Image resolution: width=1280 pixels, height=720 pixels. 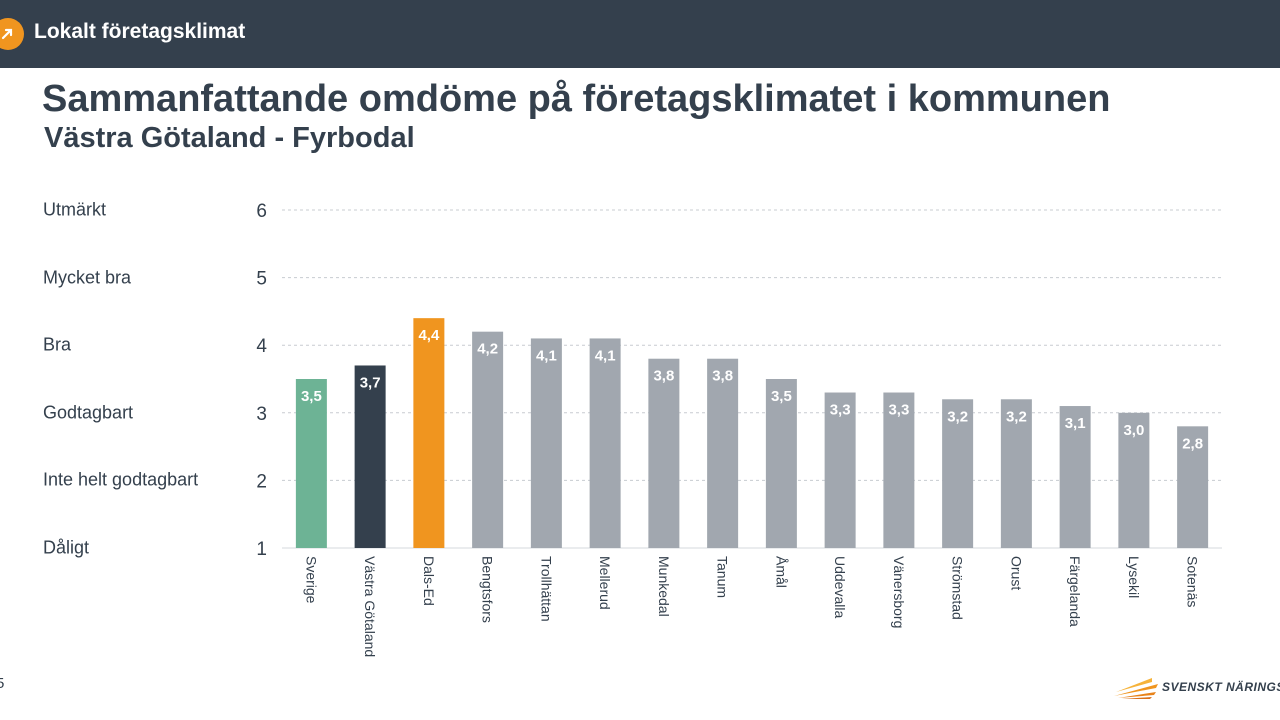 What do you see at coordinates (487, 349) in the screenshot?
I see `bar-value-label: 4,2` at bounding box center [487, 349].